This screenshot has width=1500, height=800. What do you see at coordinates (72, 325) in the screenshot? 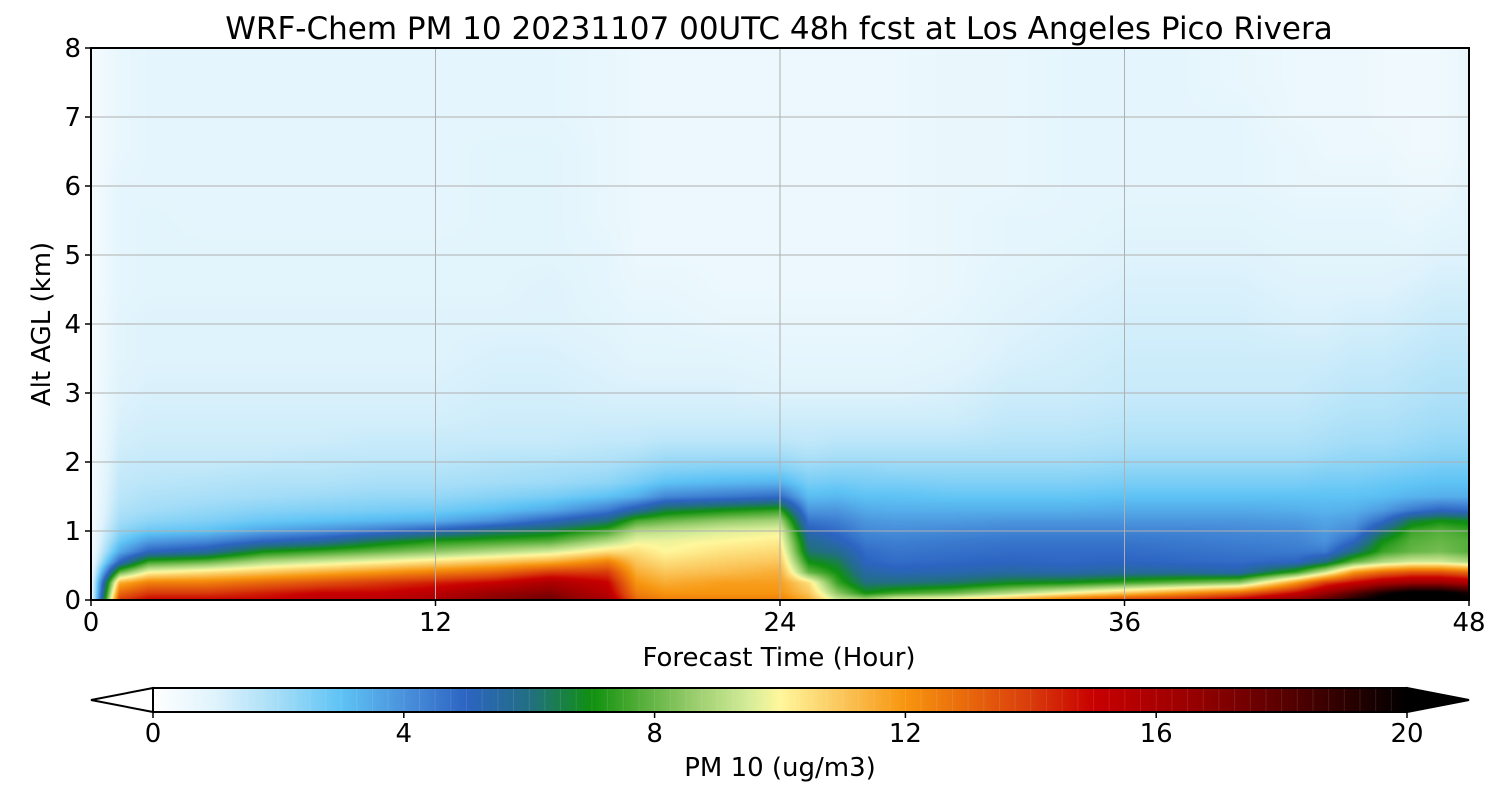
I see `y-tick-label: 4` at bounding box center [72, 325].